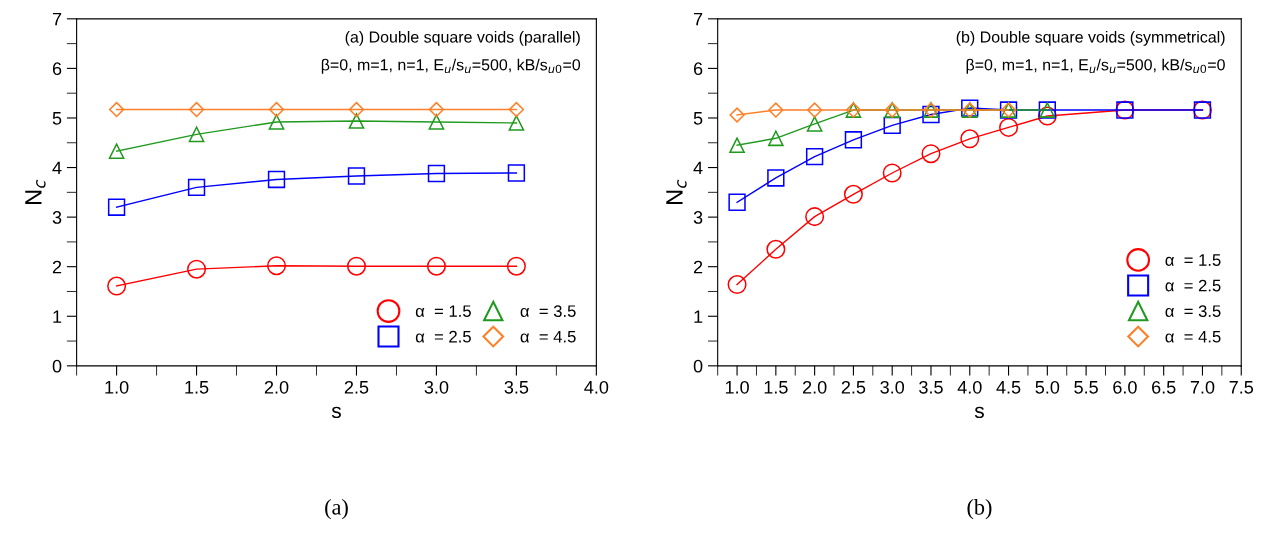 The height and width of the screenshot is (538, 1277). Describe the element at coordinates (1090, 38) in the screenshot. I see `annotation: (b) Double square voids (symmetrical)` at that location.